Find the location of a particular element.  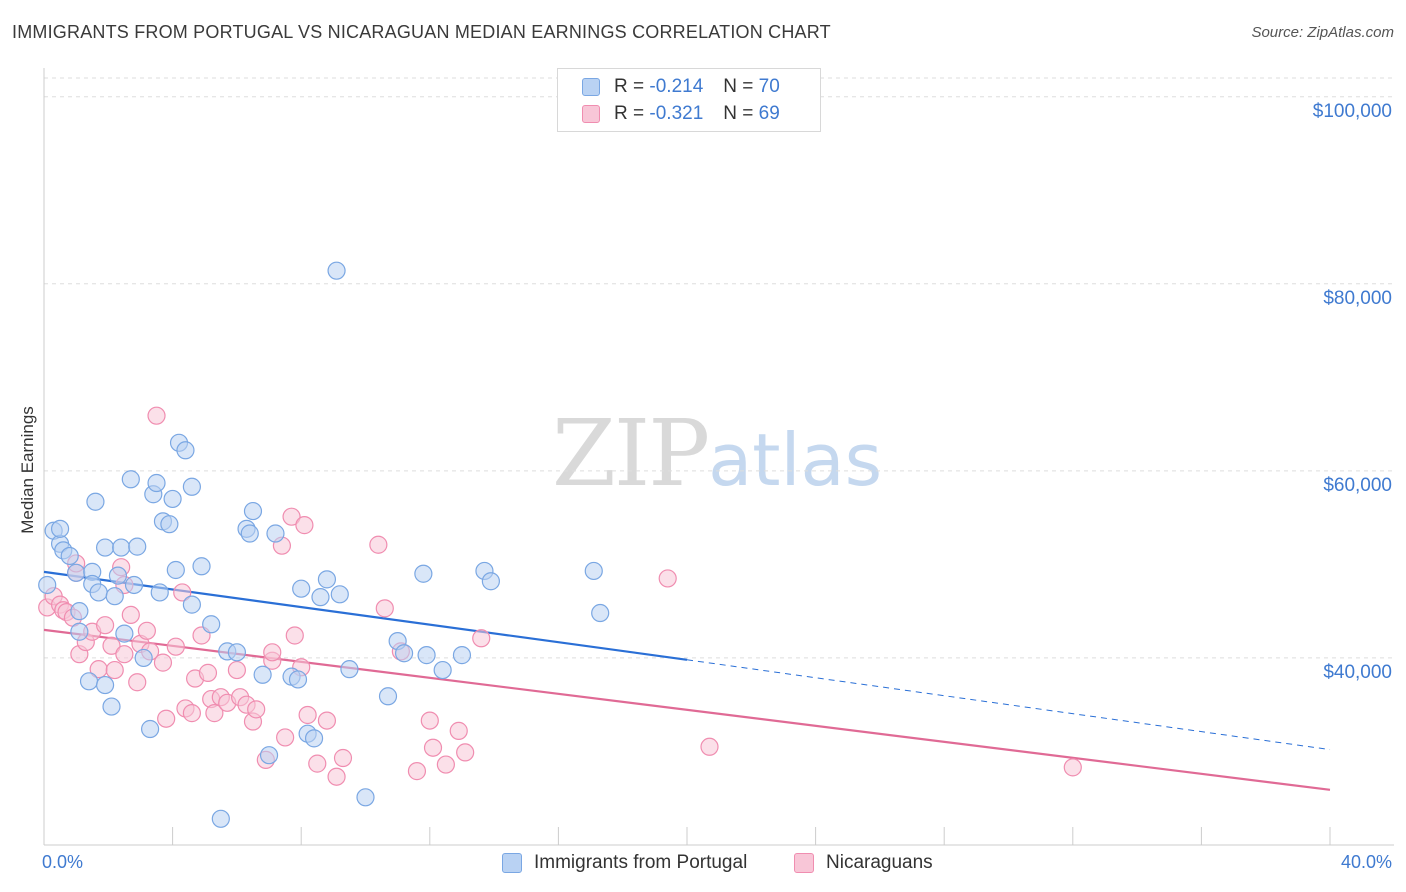

legend-swatch-blue is located at coordinates (591, 87).